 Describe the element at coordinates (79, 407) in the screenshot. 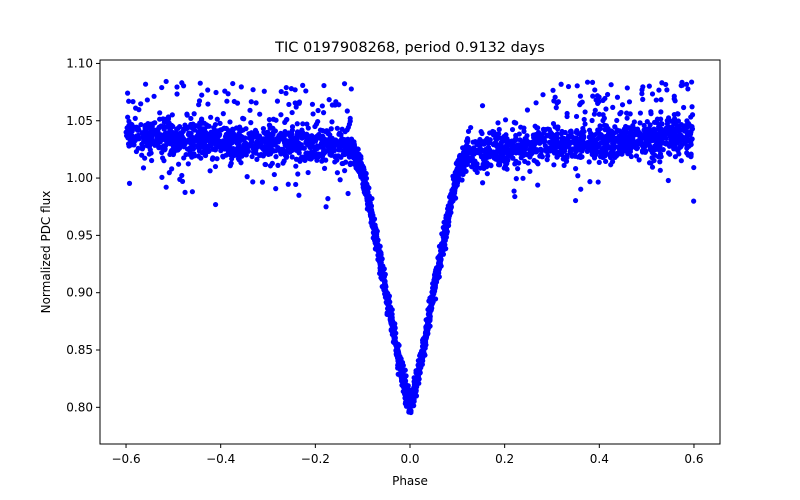

I see `y-tick-label: 0.80` at that location.